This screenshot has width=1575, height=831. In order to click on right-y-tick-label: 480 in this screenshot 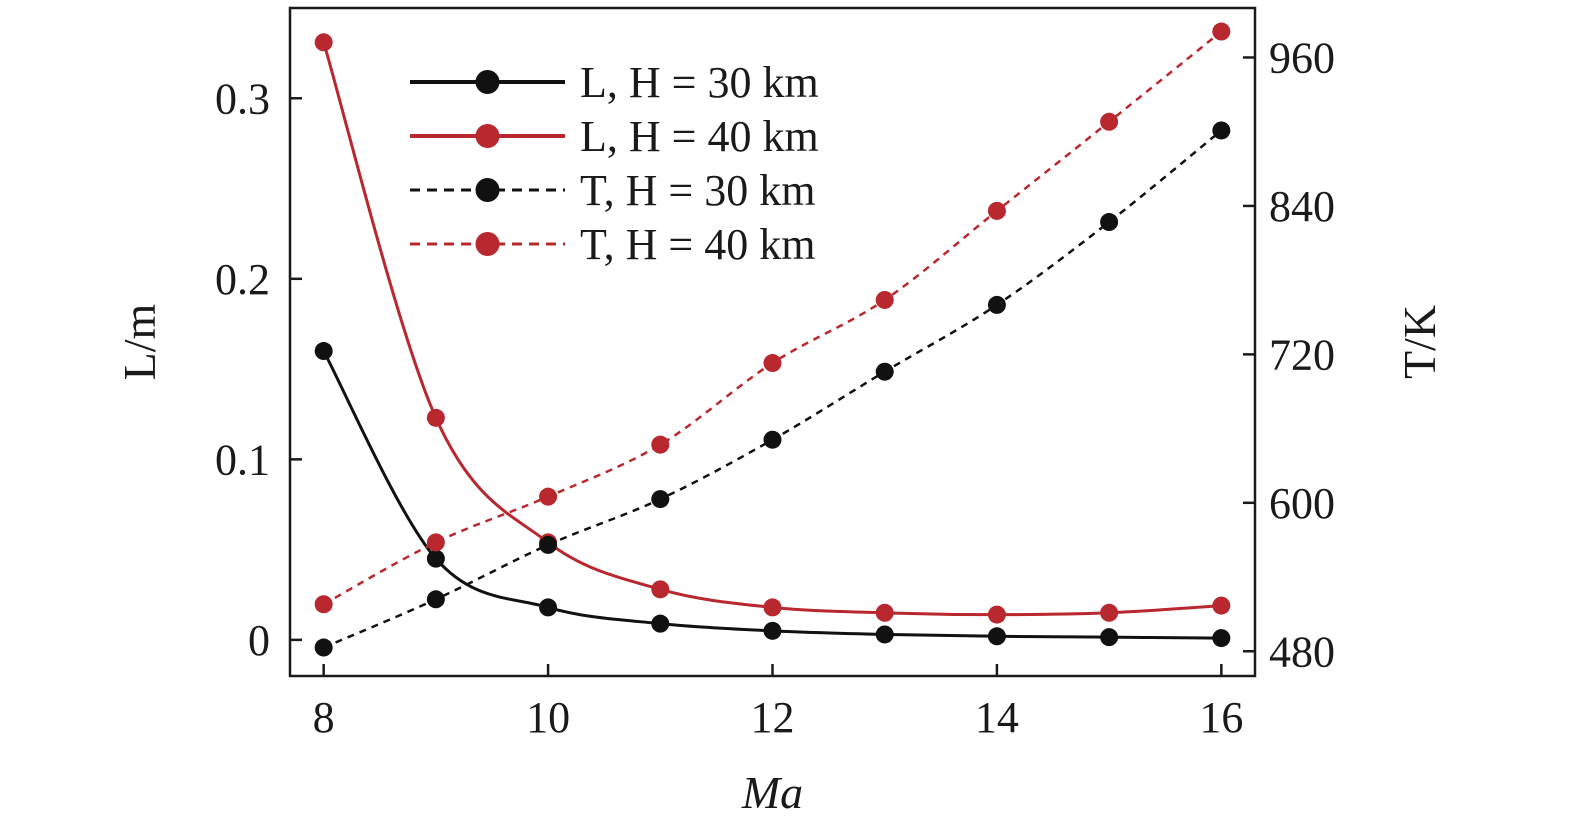, I will do `click(1302, 651)`.